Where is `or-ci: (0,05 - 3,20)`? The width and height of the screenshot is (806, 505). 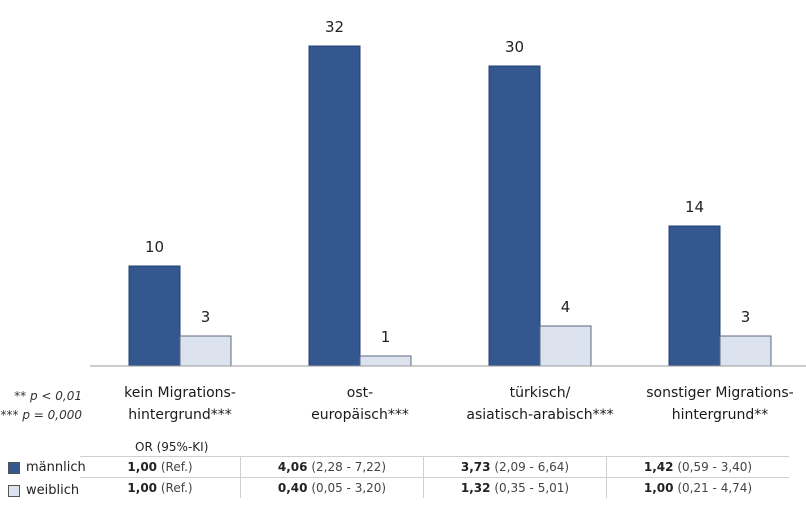 or-ci: (0,05 - 3,20) is located at coordinates (349, 488).